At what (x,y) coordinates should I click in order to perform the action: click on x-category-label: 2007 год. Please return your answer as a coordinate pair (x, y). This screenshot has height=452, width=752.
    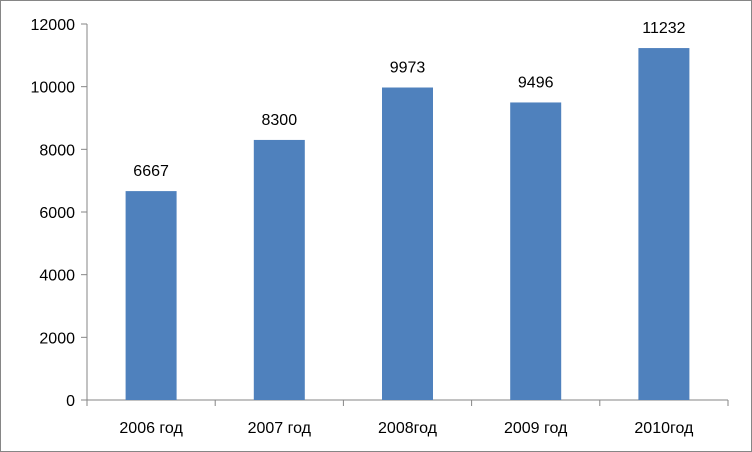
    Looking at the image, I should click on (280, 428).